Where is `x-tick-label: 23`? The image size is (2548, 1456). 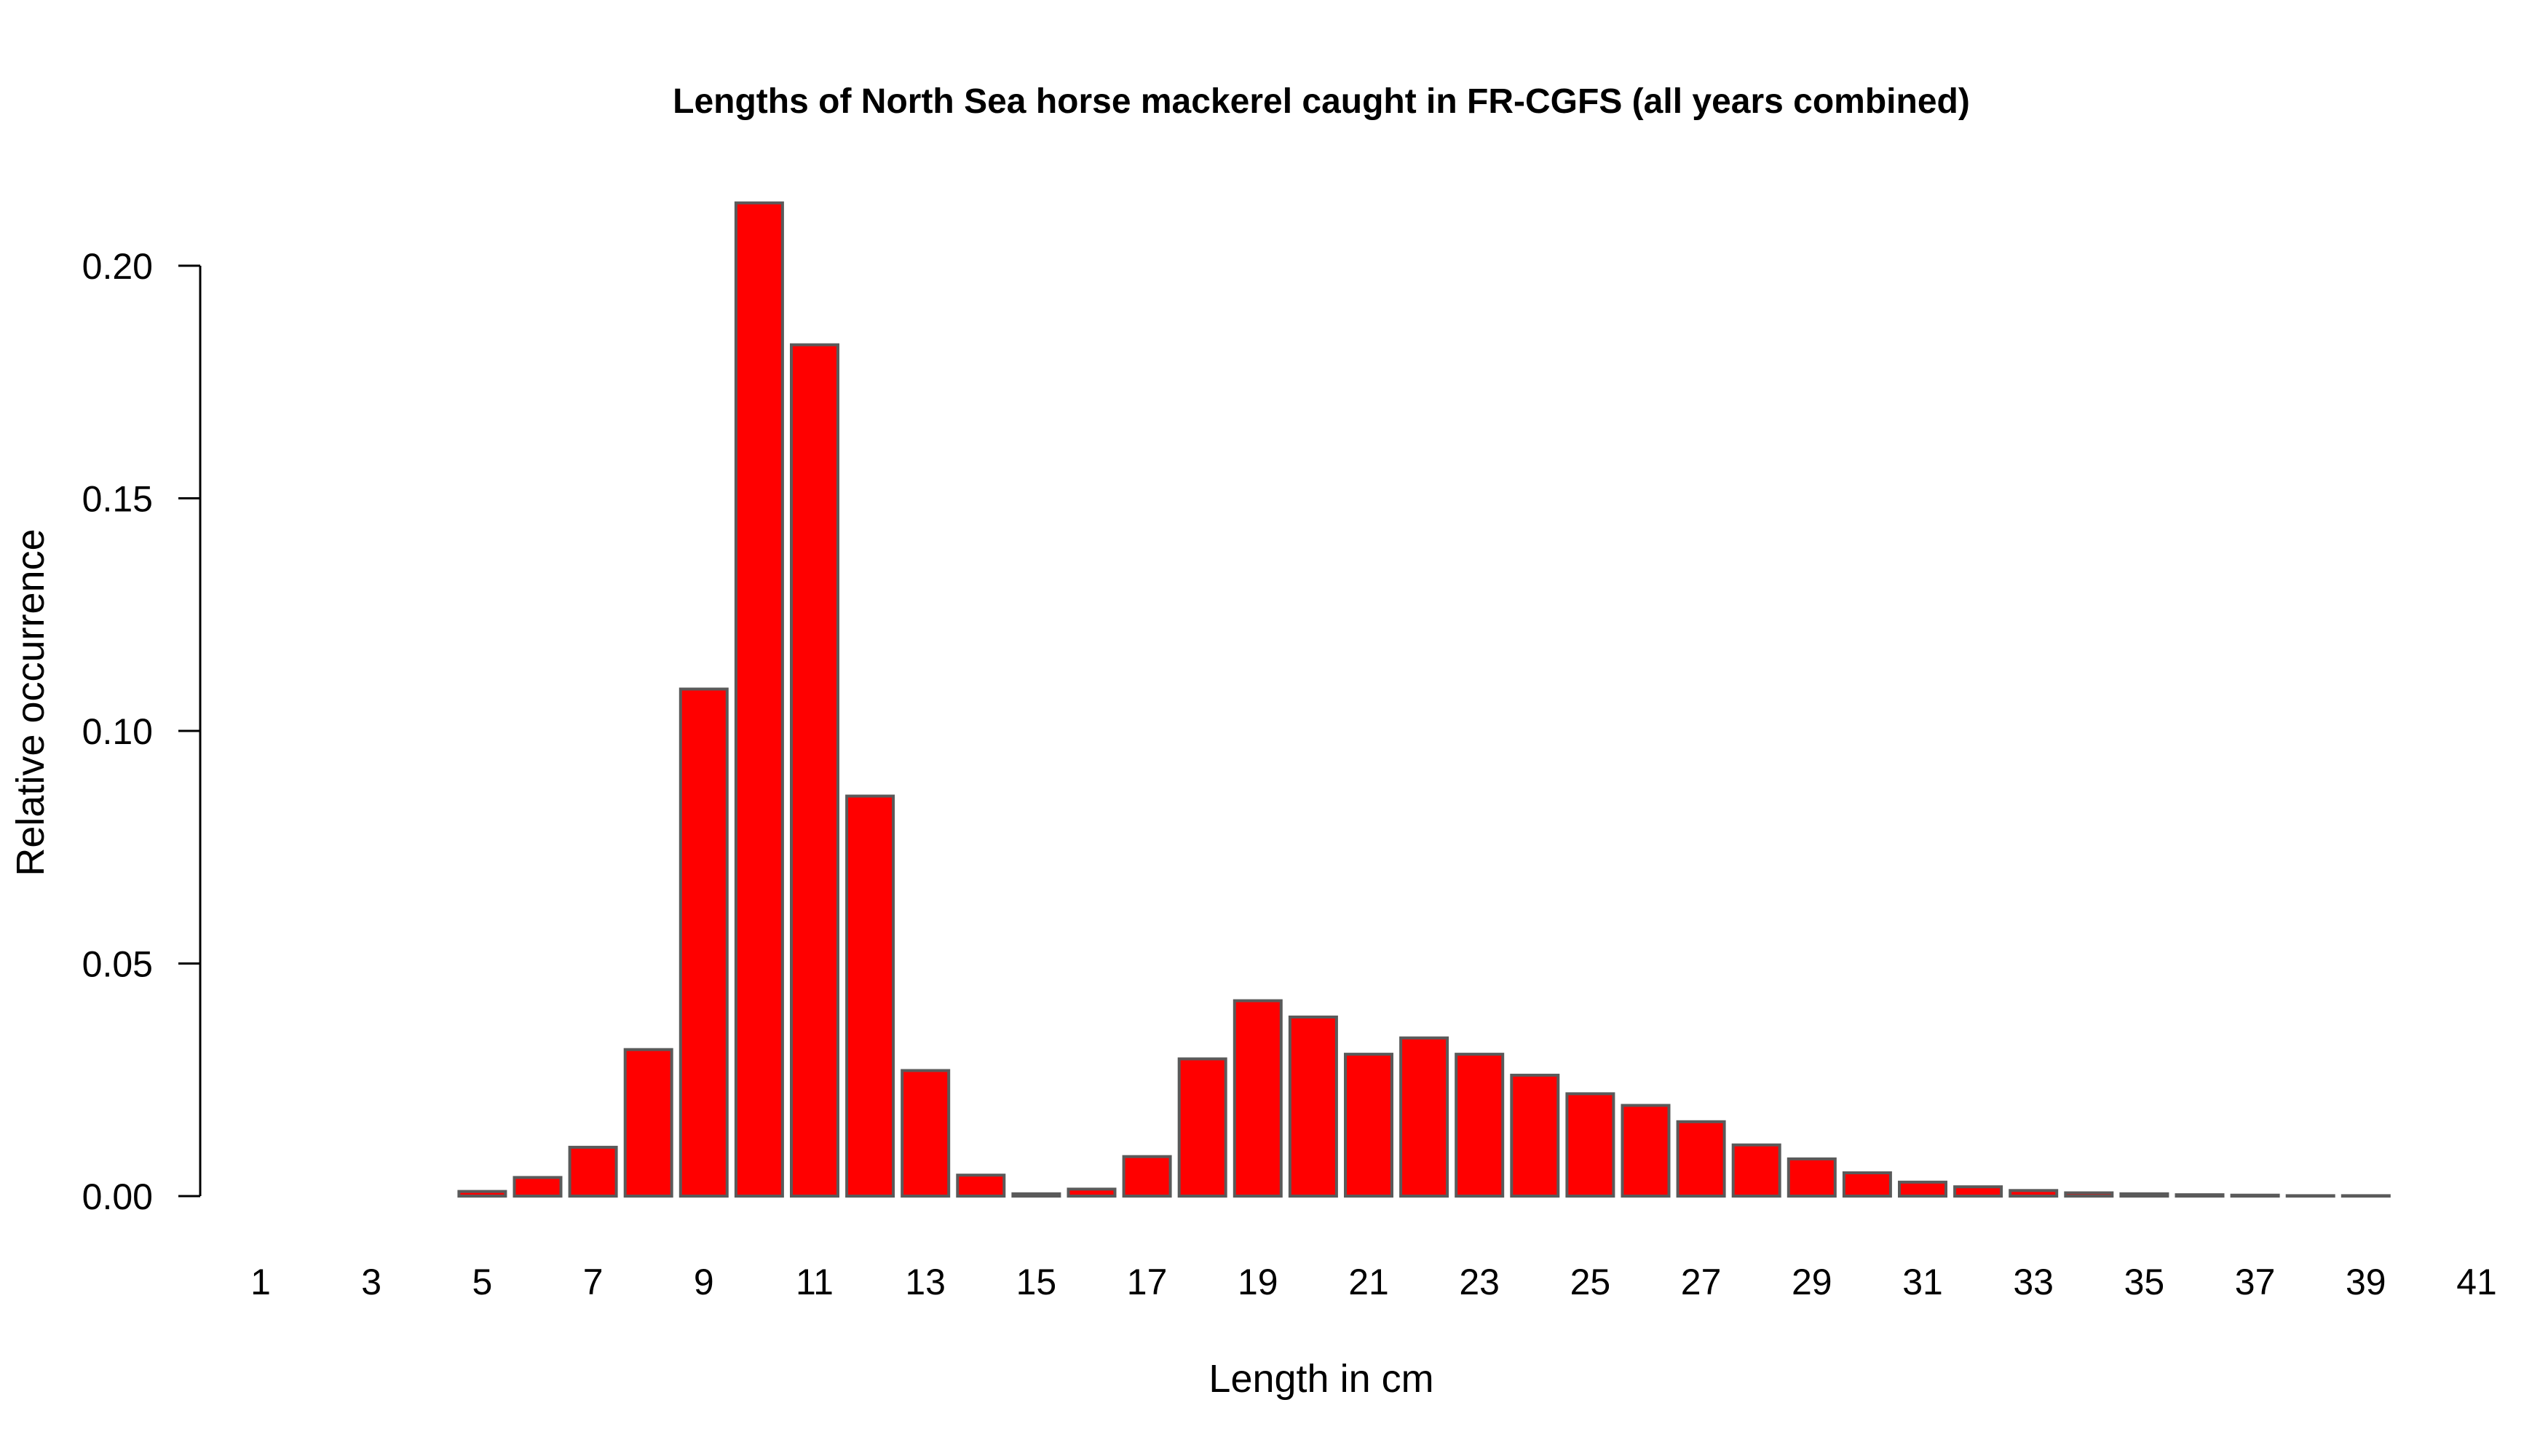
x-tick-label: 23 is located at coordinates (1479, 1282).